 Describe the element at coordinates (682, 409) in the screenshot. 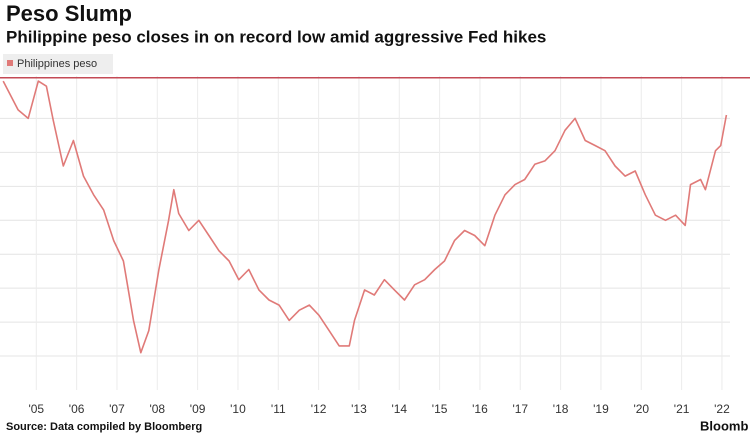

I see `x-tick-label: '21` at that location.